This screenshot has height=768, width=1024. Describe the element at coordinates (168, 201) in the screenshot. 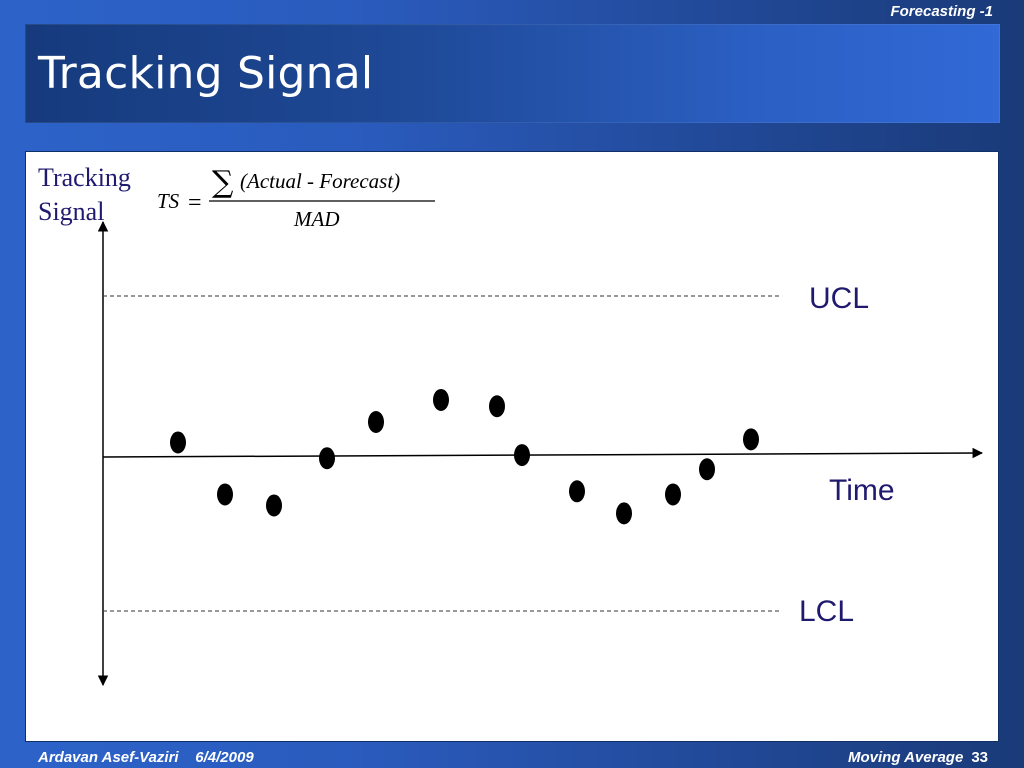

I see `formula-lhs: TS` at that location.